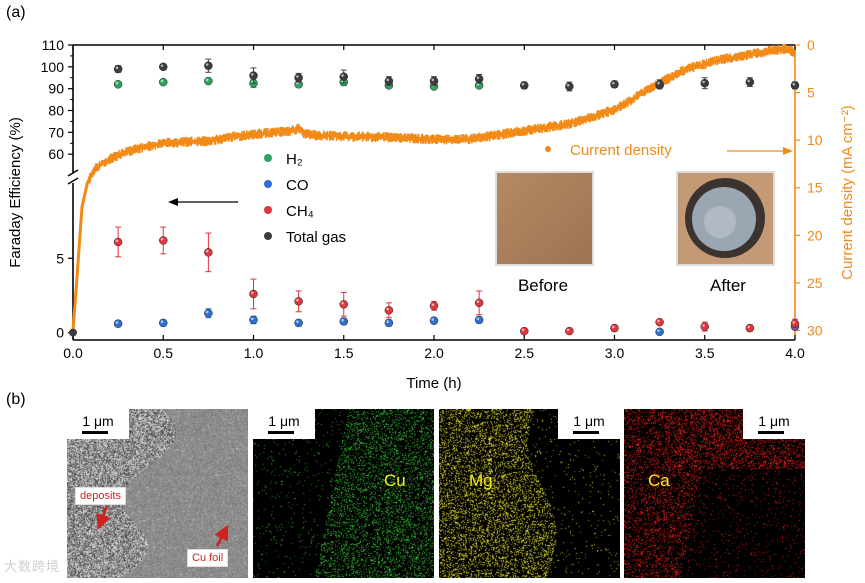  What do you see at coordinates (525, 353) in the screenshot?
I see `x-tick-label: 2.5` at bounding box center [525, 353].